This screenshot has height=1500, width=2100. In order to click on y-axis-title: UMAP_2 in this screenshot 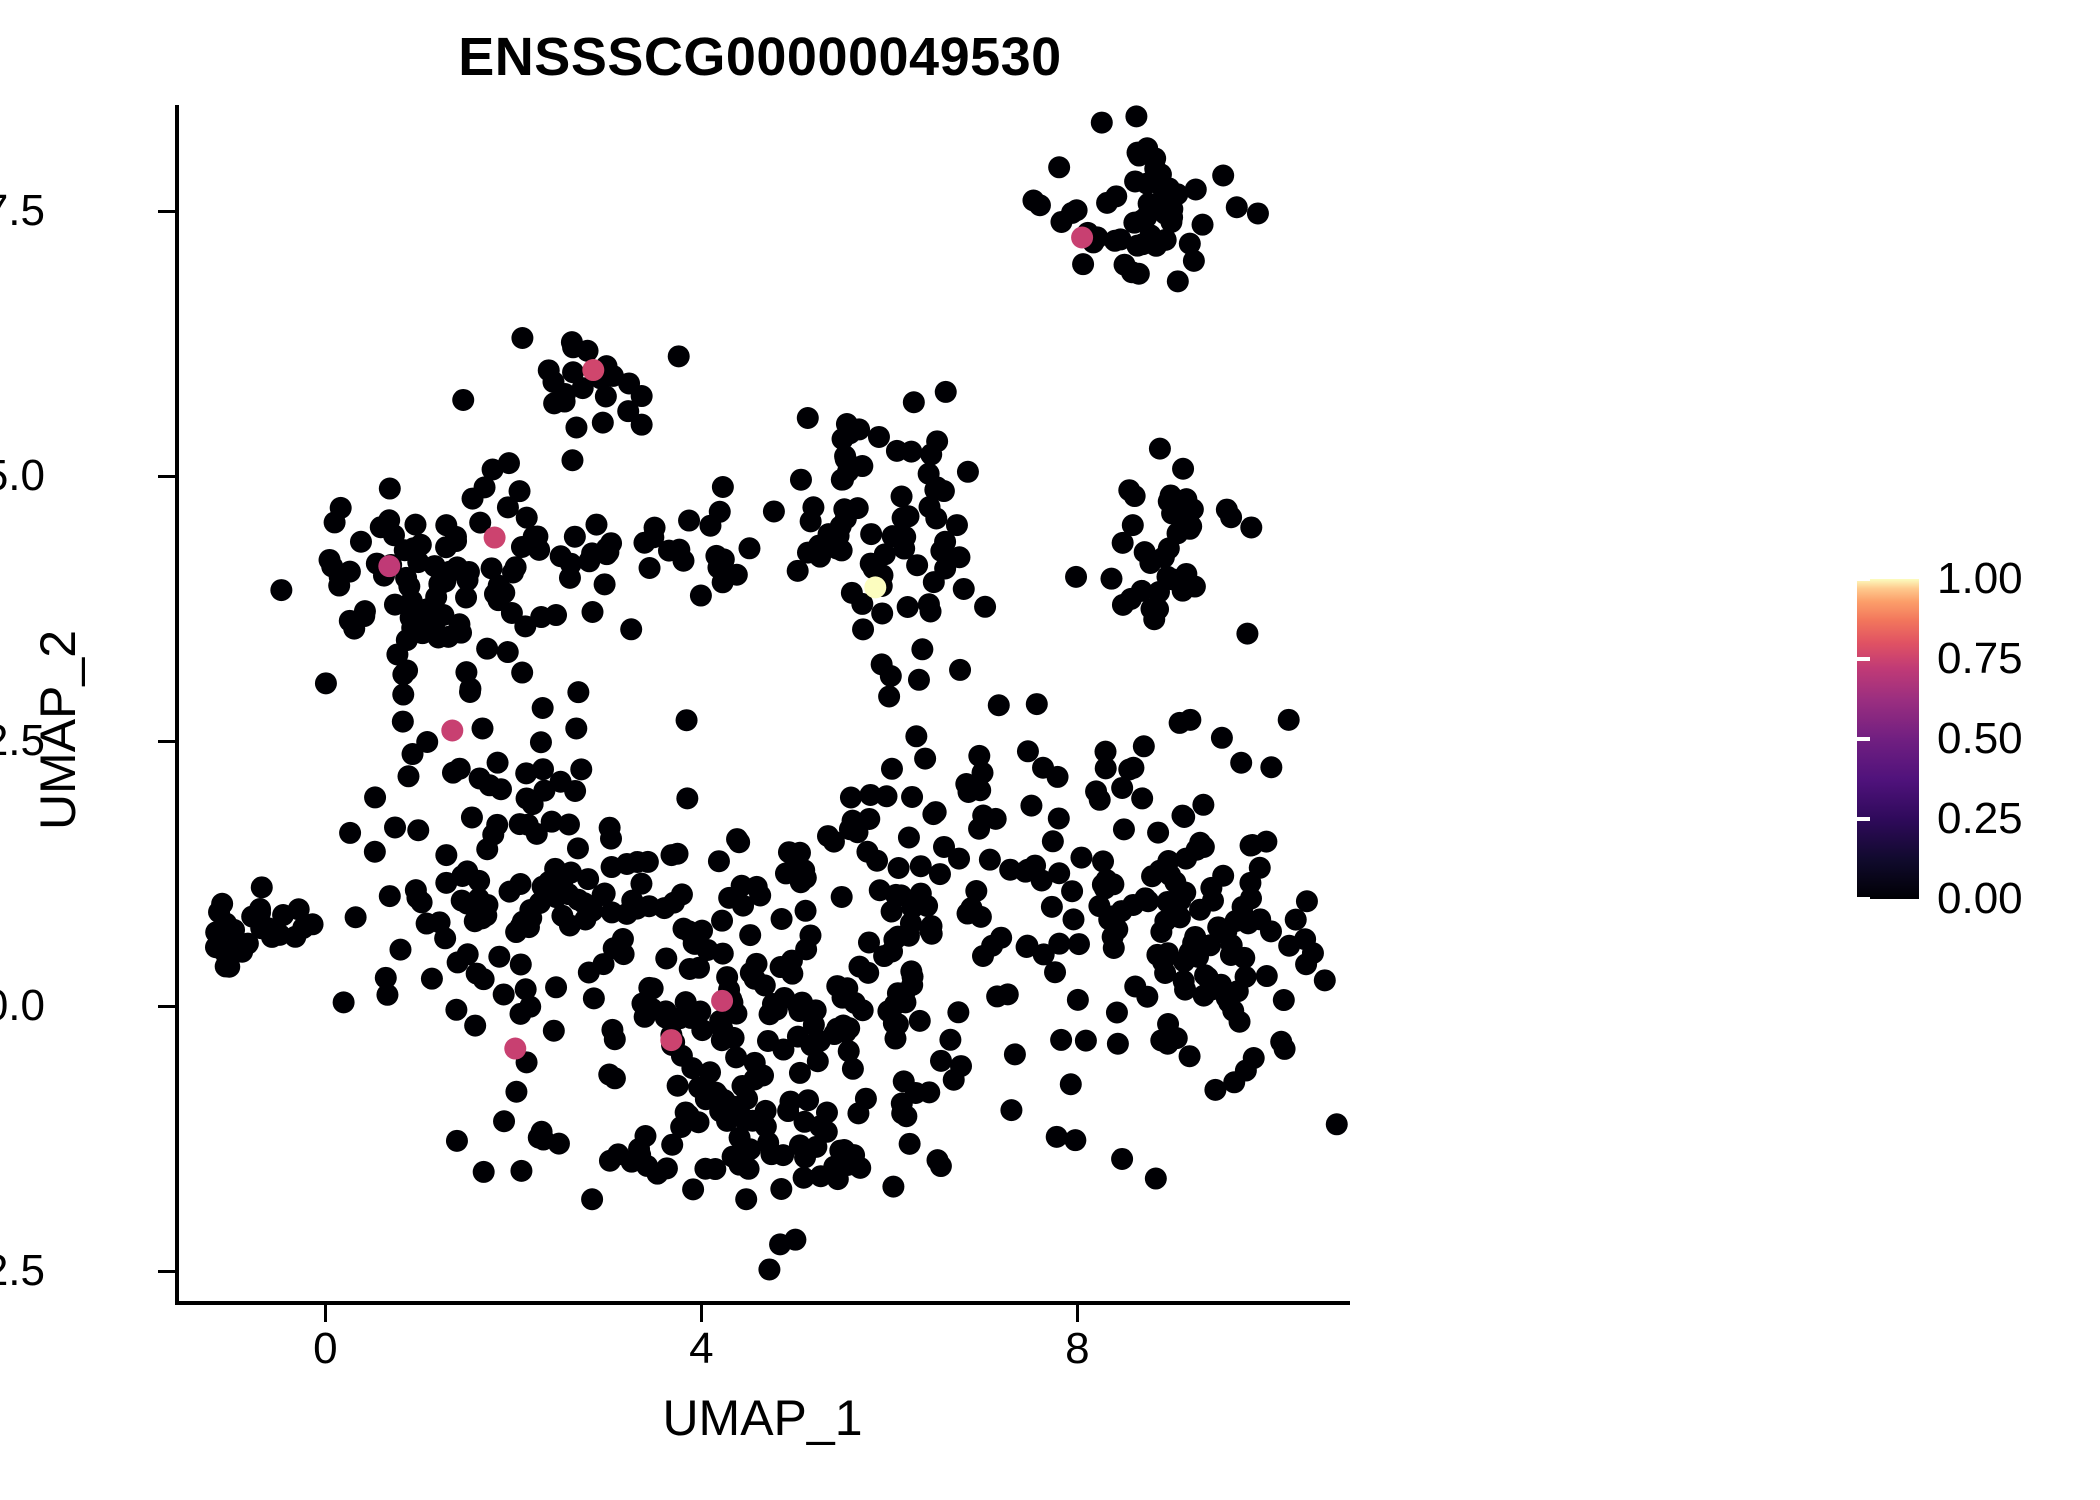, I will do `click(58, 730)`.